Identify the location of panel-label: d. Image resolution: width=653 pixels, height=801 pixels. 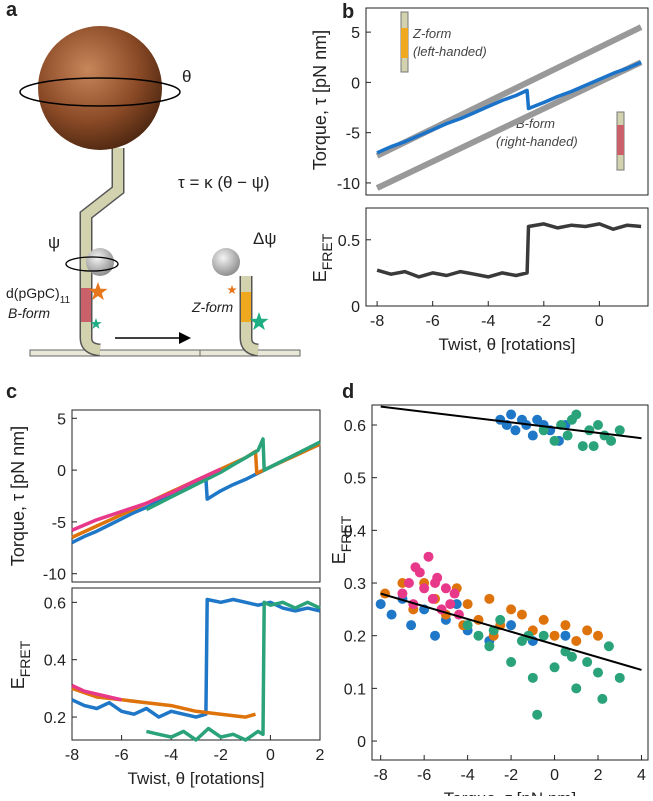
(348, 392).